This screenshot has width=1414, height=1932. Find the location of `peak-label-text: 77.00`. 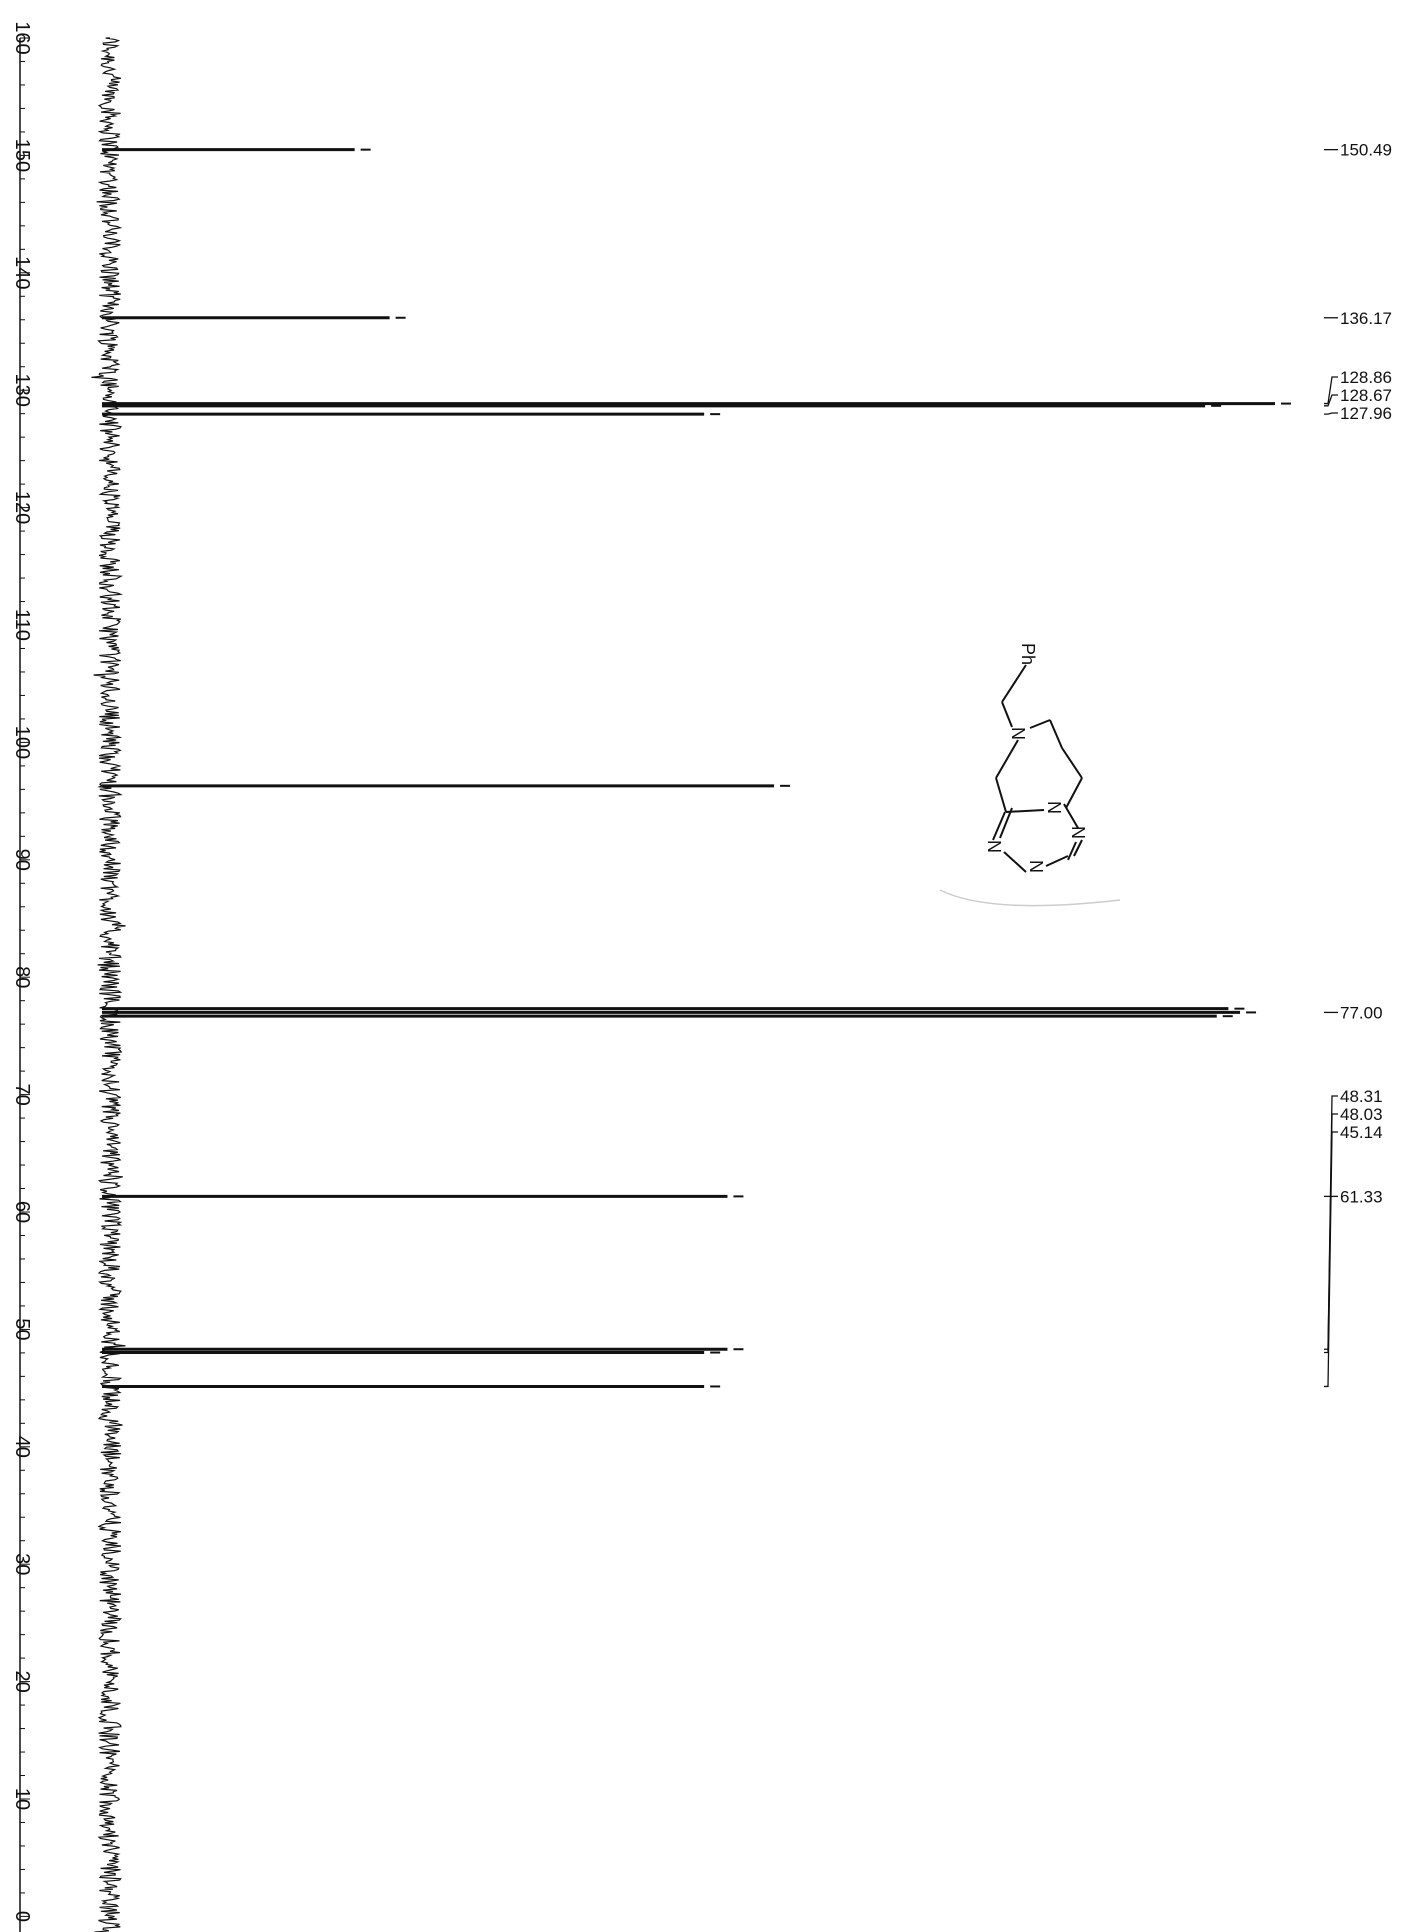

peak-label-text: 77.00 is located at coordinates (1361, 1012).